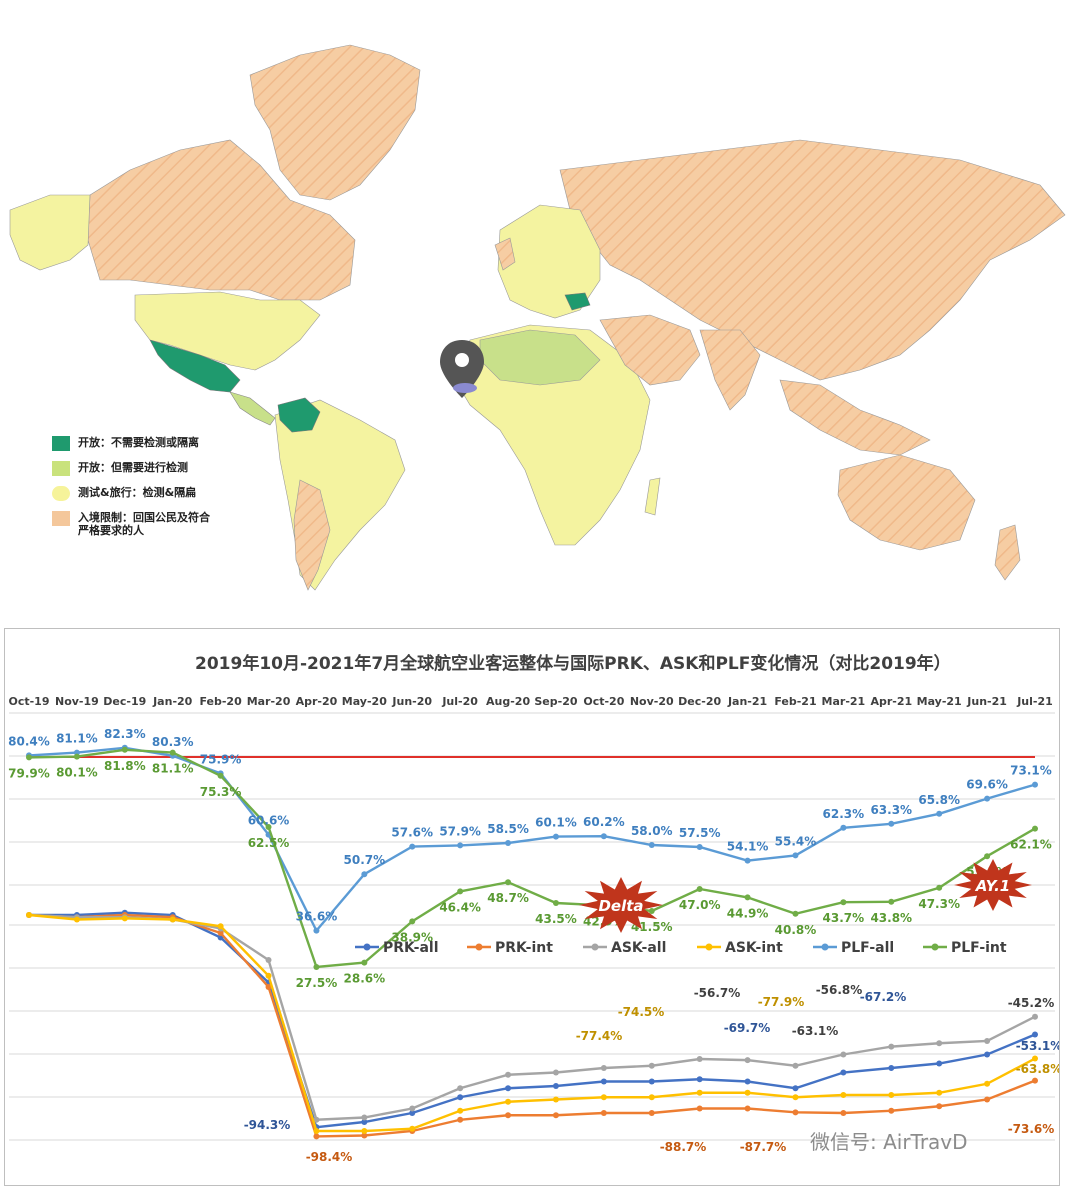 Image resolution: width=1080 pixels, height=1188 pixels. What do you see at coordinates (555, 701) in the screenshot?
I see `x-tick-label: Sep-20` at bounding box center [555, 701].